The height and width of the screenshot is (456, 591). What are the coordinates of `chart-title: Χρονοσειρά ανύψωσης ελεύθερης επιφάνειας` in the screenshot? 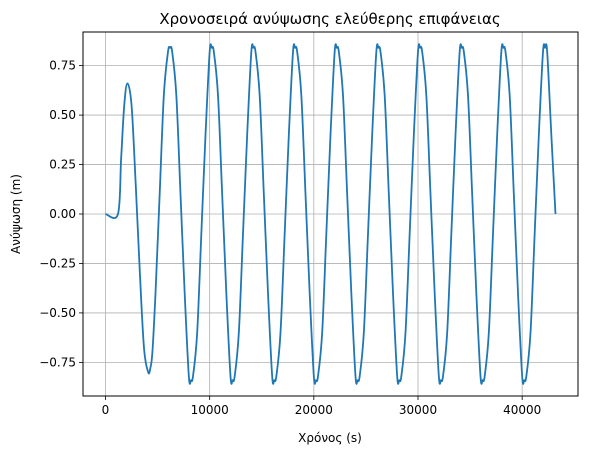 It's located at (329, 19).